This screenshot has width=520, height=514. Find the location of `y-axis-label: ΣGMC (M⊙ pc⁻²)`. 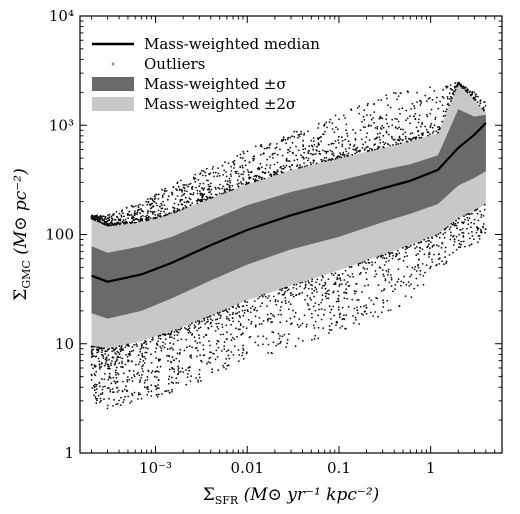

y-axis-label: ΣGMC (M⊙ pc⁻²) is located at coordinates (22, 234).